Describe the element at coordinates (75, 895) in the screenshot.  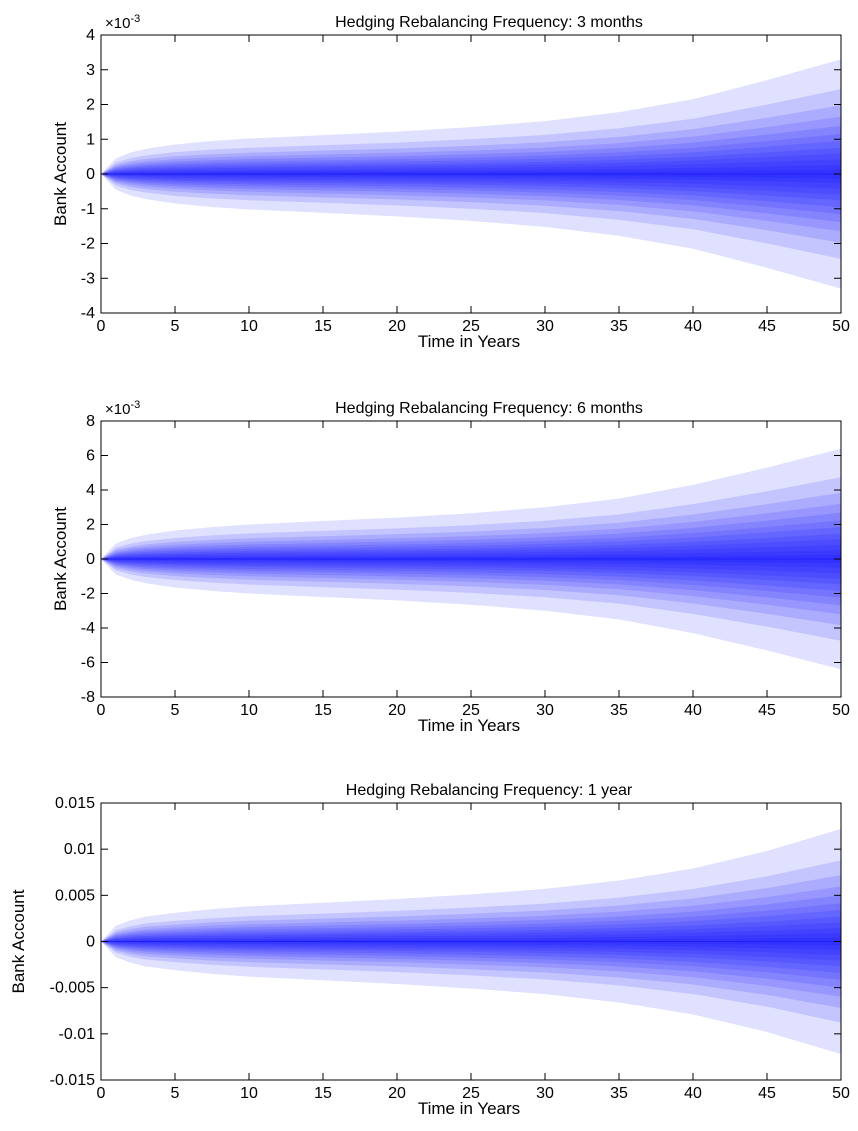
I see `y-tick-label: 0.005` at that location.